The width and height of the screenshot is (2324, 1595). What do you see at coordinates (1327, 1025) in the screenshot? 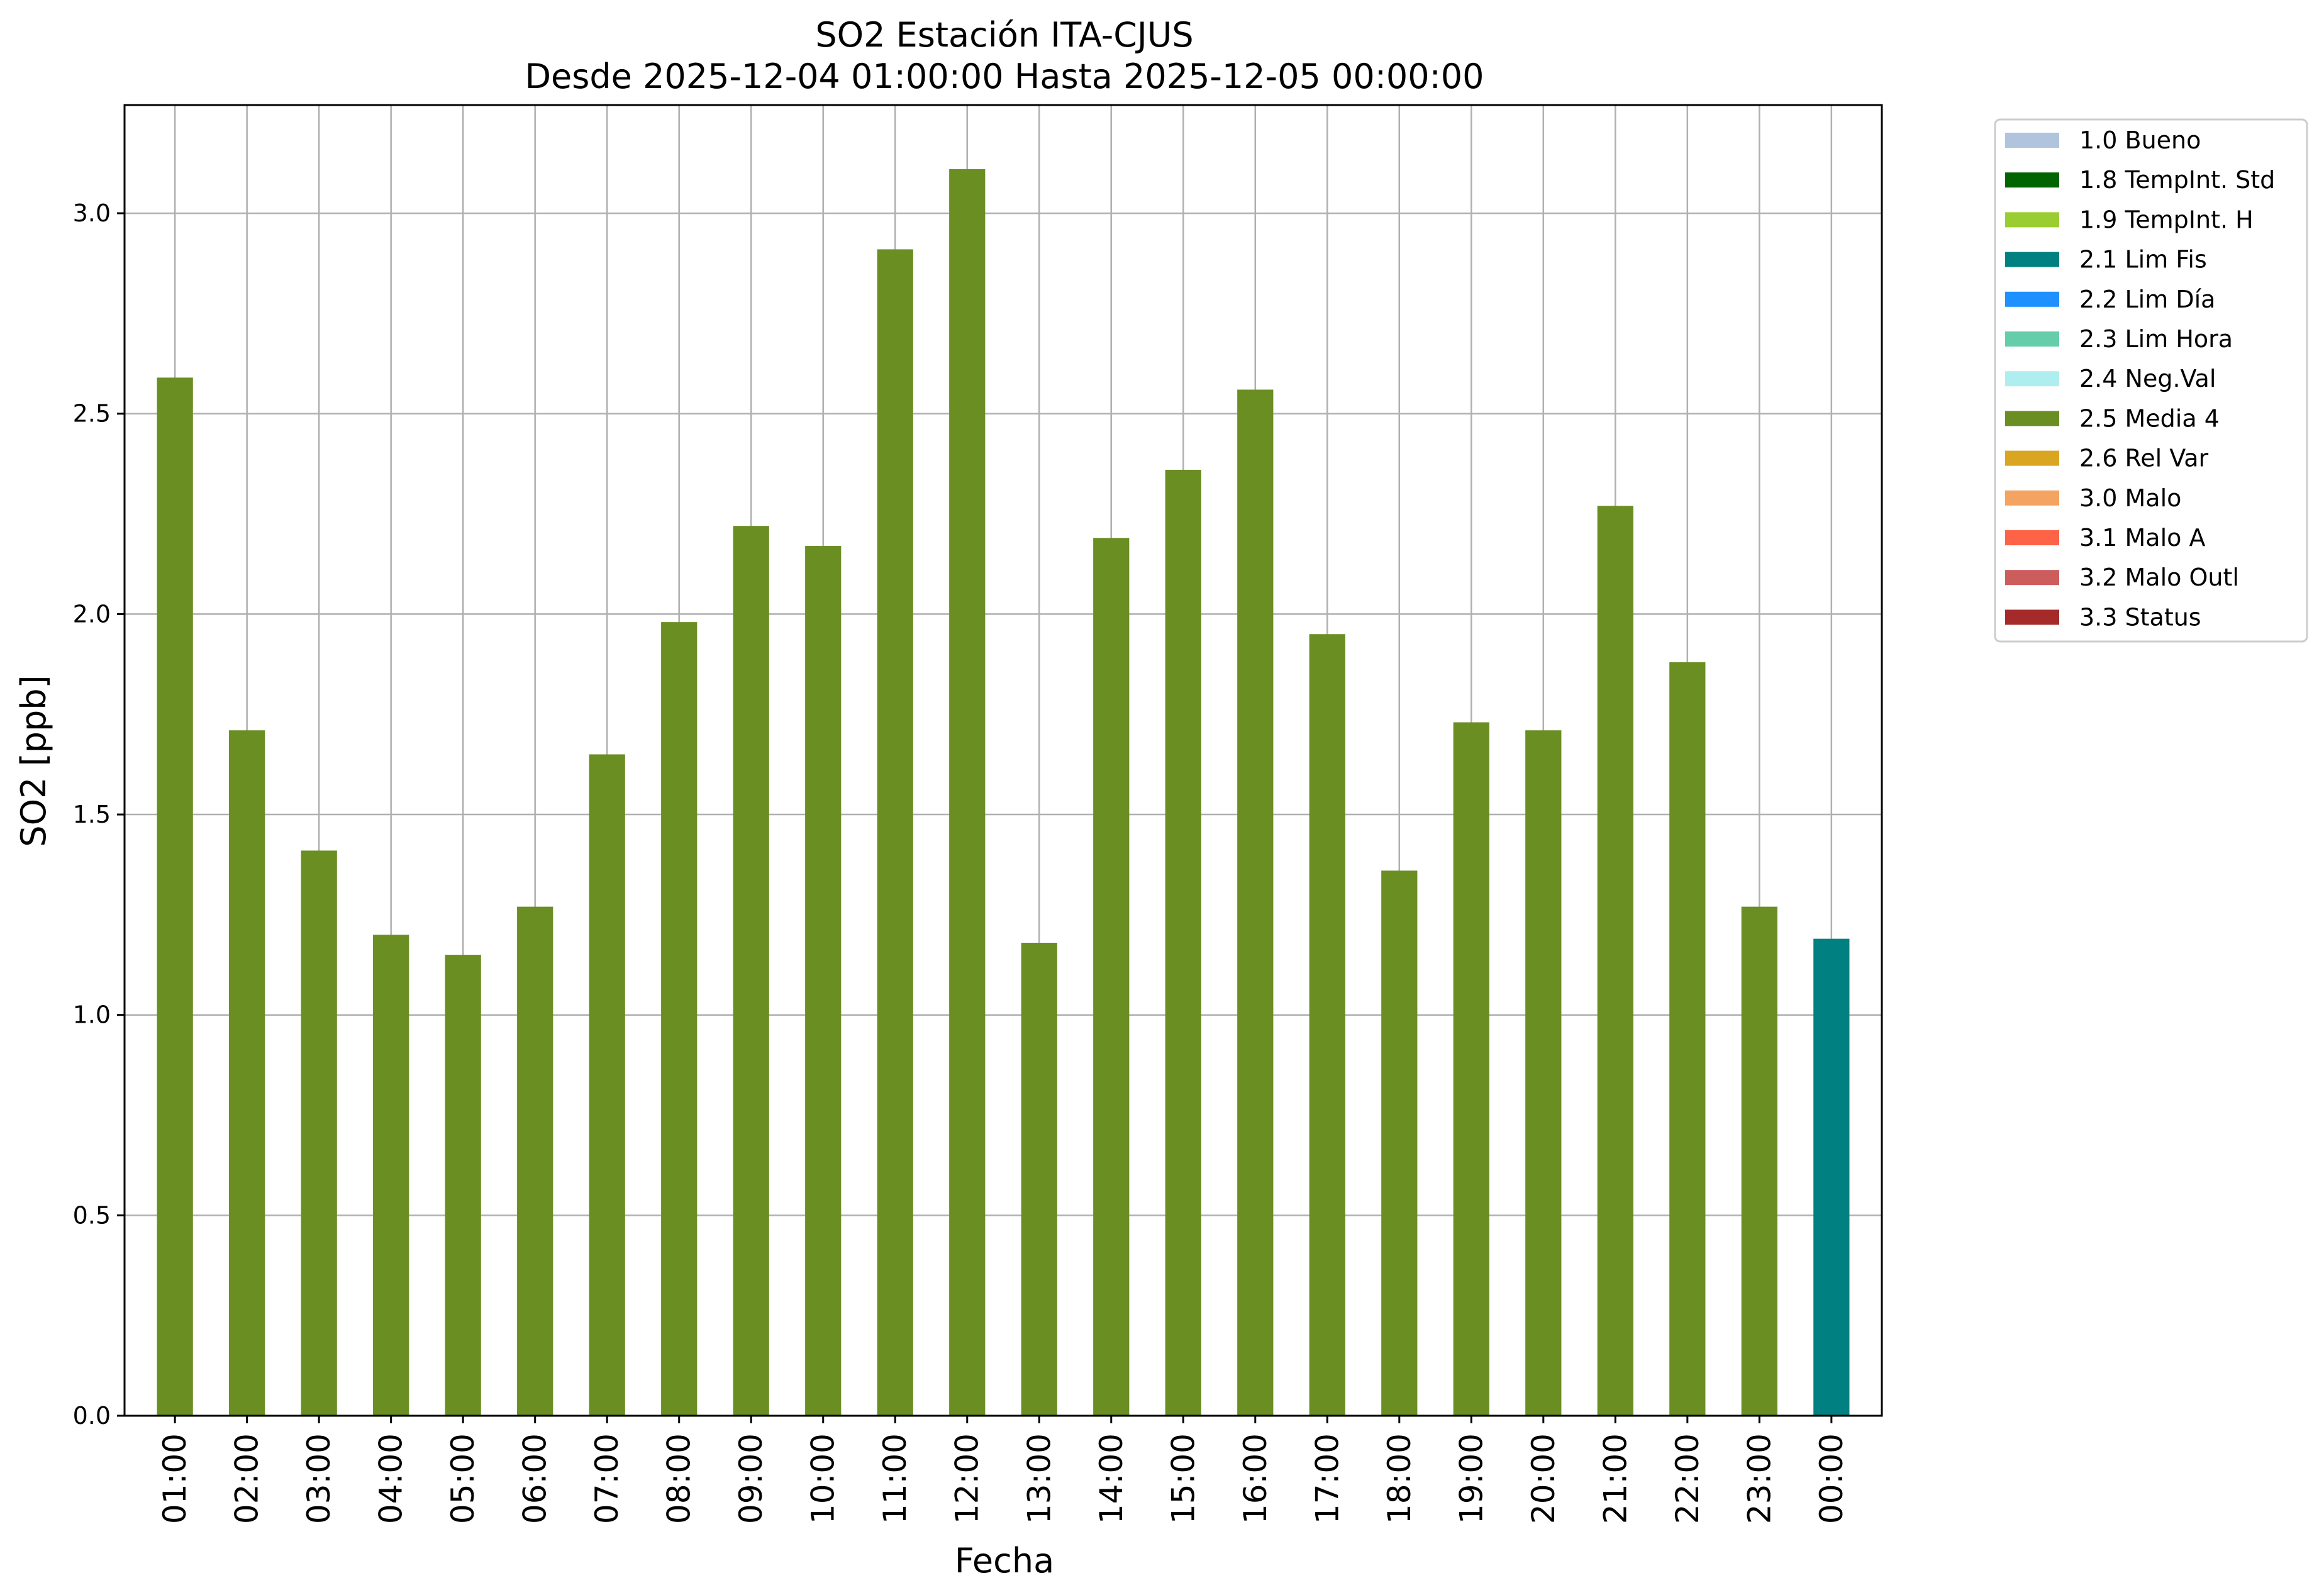
I see `bar-17:00` at bounding box center [1327, 1025].